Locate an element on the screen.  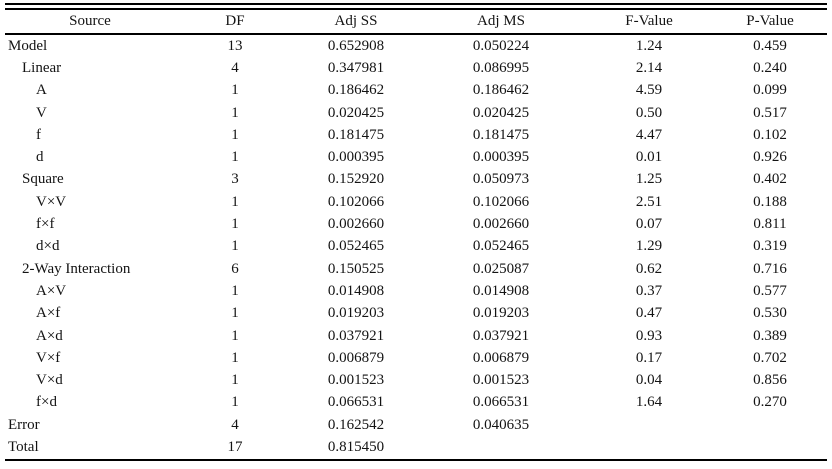
adj-ss-cell: 0.066531 is located at coordinates (356, 402).